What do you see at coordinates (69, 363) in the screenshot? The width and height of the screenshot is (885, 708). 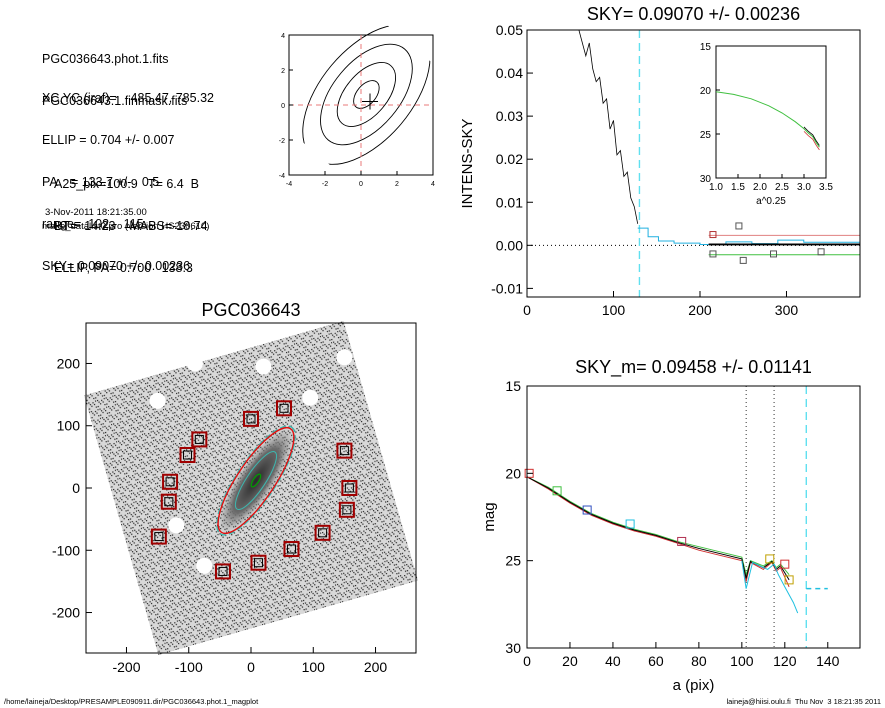 I see `image-ytick-label: 200` at bounding box center [69, 363].